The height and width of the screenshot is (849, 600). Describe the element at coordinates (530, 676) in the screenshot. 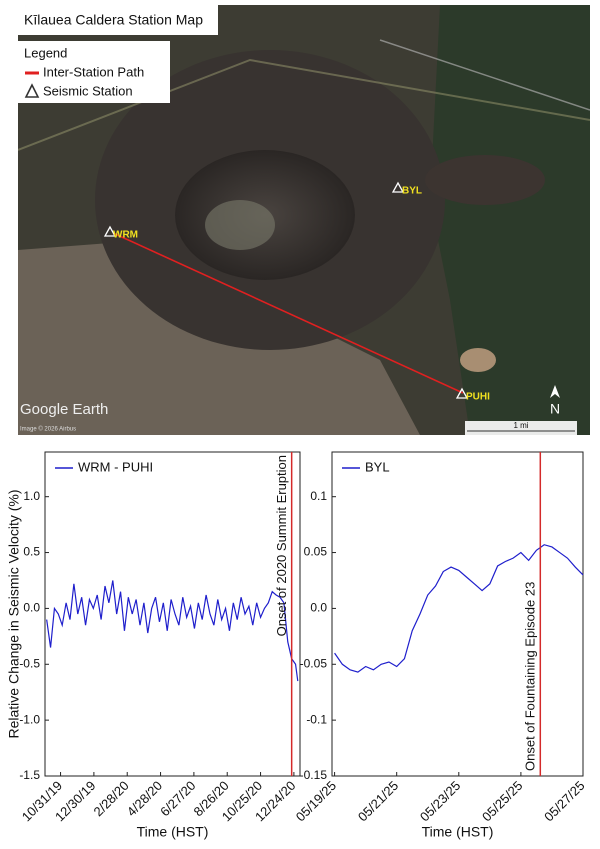

I see `annotation-text: Onset of Fountaining Episode 23` at that location.